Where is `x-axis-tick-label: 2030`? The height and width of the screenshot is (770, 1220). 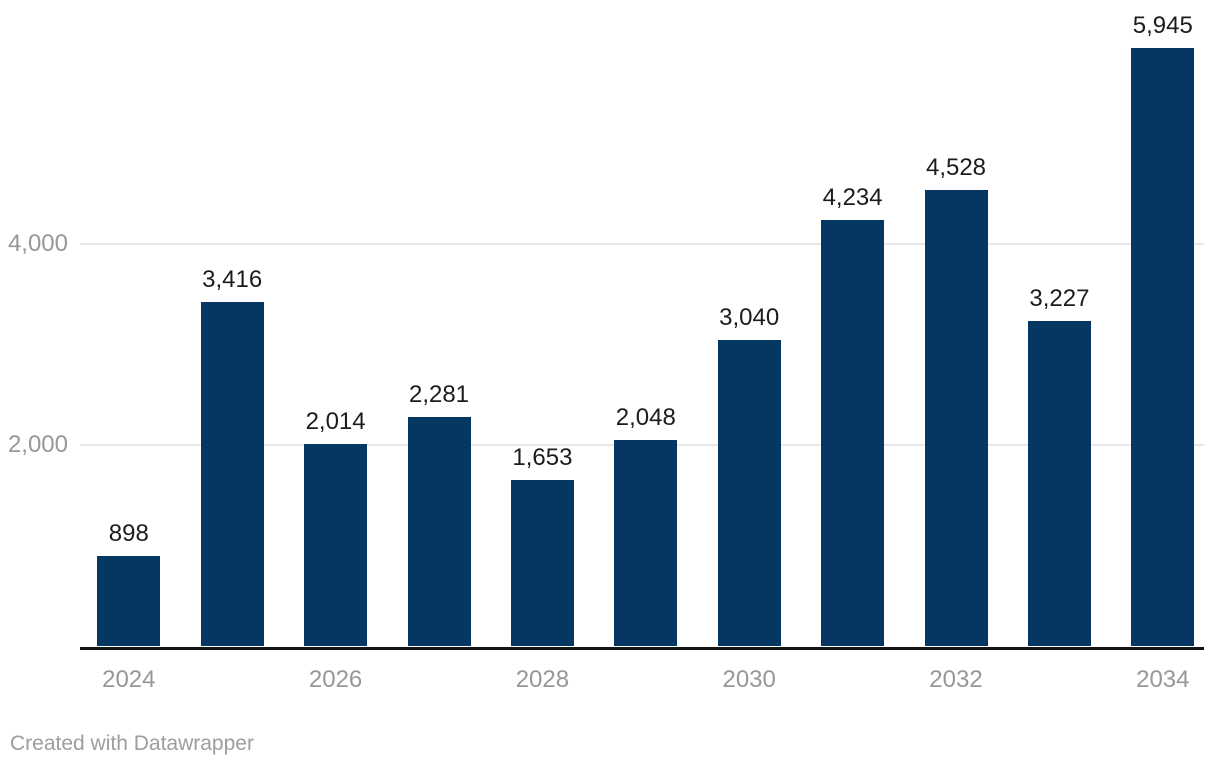
x-axis-tick-label: 2030 is located at coordinates (749, 679).